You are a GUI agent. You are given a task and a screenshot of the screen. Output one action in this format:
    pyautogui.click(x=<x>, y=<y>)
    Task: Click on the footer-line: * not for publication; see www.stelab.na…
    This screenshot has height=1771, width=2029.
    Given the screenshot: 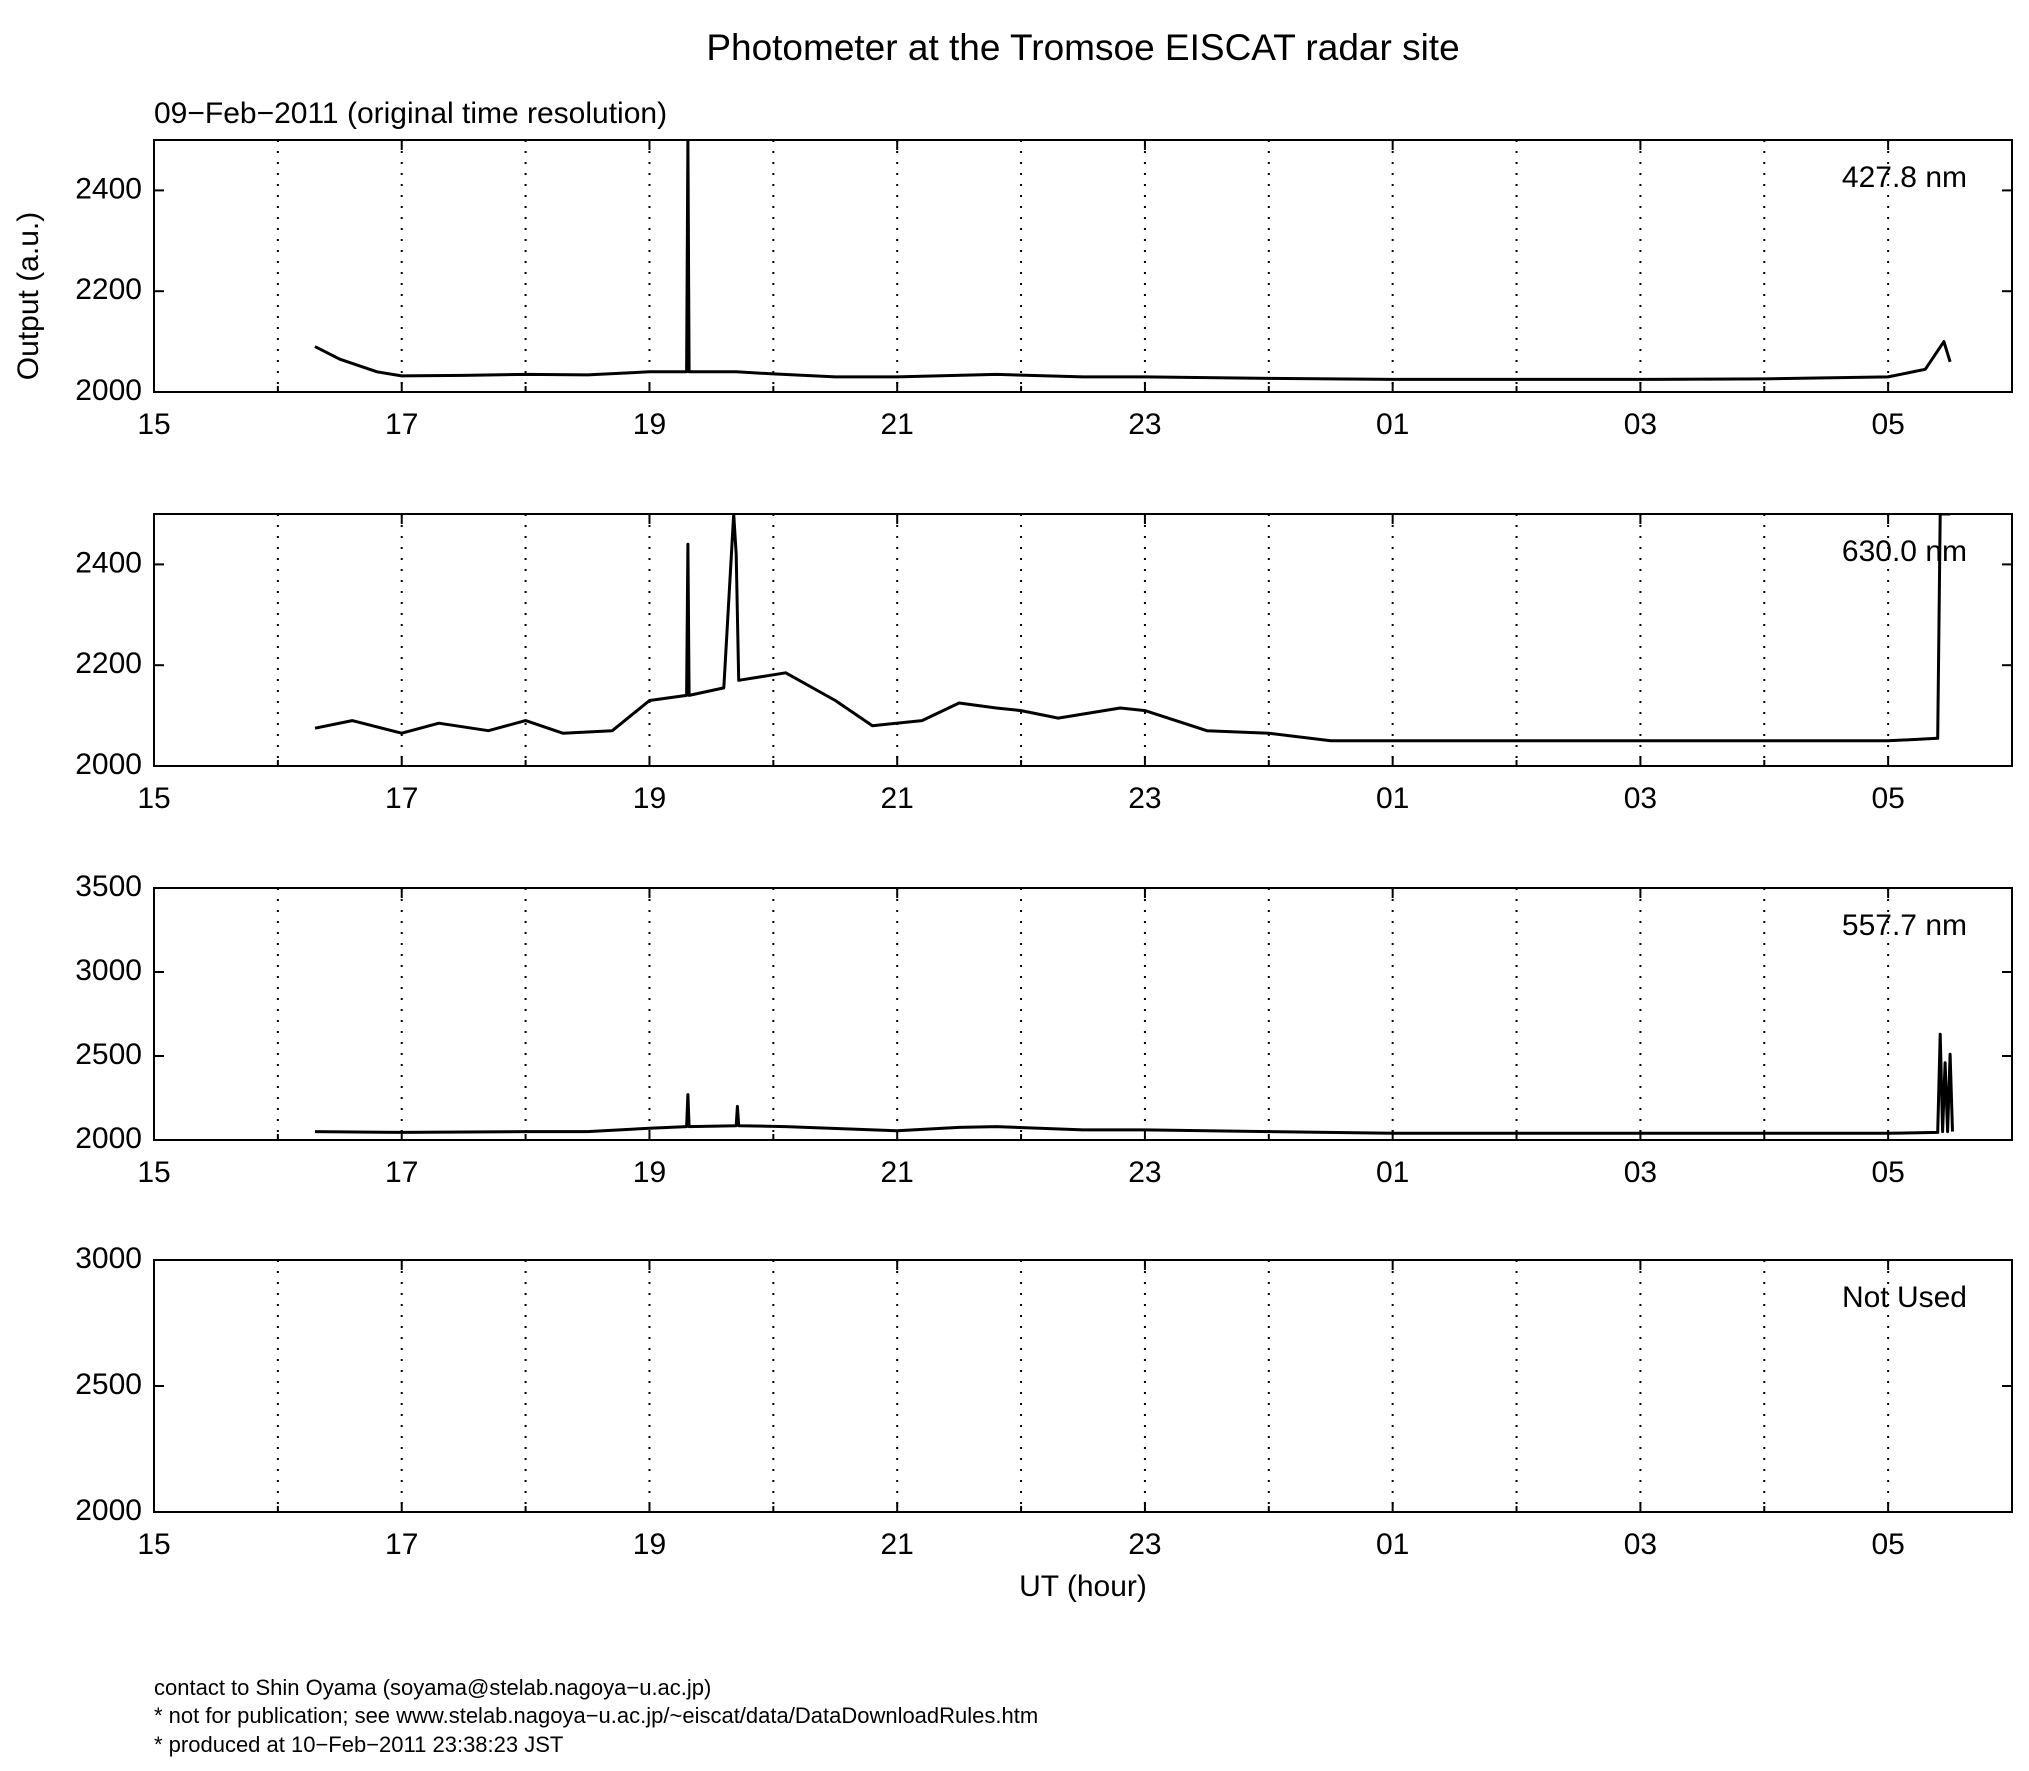 What is the action you would take?
    pyautogui.click(x=596, y=1715)
    